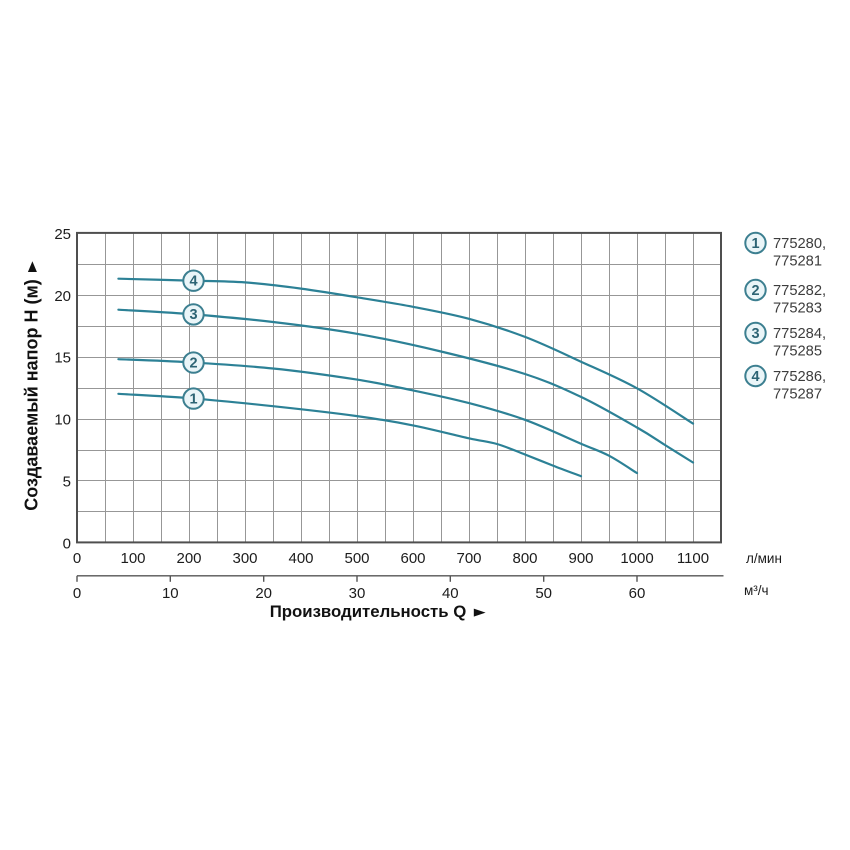 The height and width of the screenshot is (850, 850). Describe the element at coordinates (450, 593) in the screenshot. I see `svg-text: 40` at that location.